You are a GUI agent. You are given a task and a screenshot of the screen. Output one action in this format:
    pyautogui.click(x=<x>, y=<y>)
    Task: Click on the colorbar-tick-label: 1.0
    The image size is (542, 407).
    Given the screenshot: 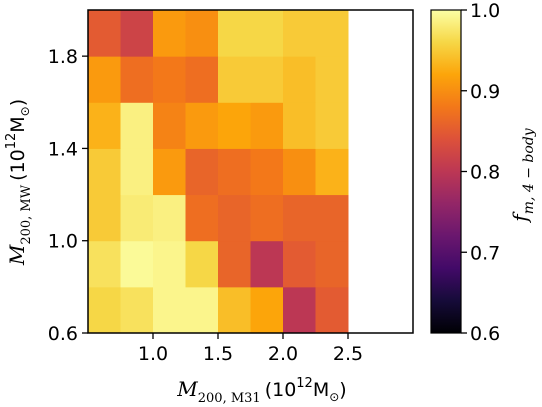 What is the action you would take?
    pyautogui.click(x=485, y=11)
    